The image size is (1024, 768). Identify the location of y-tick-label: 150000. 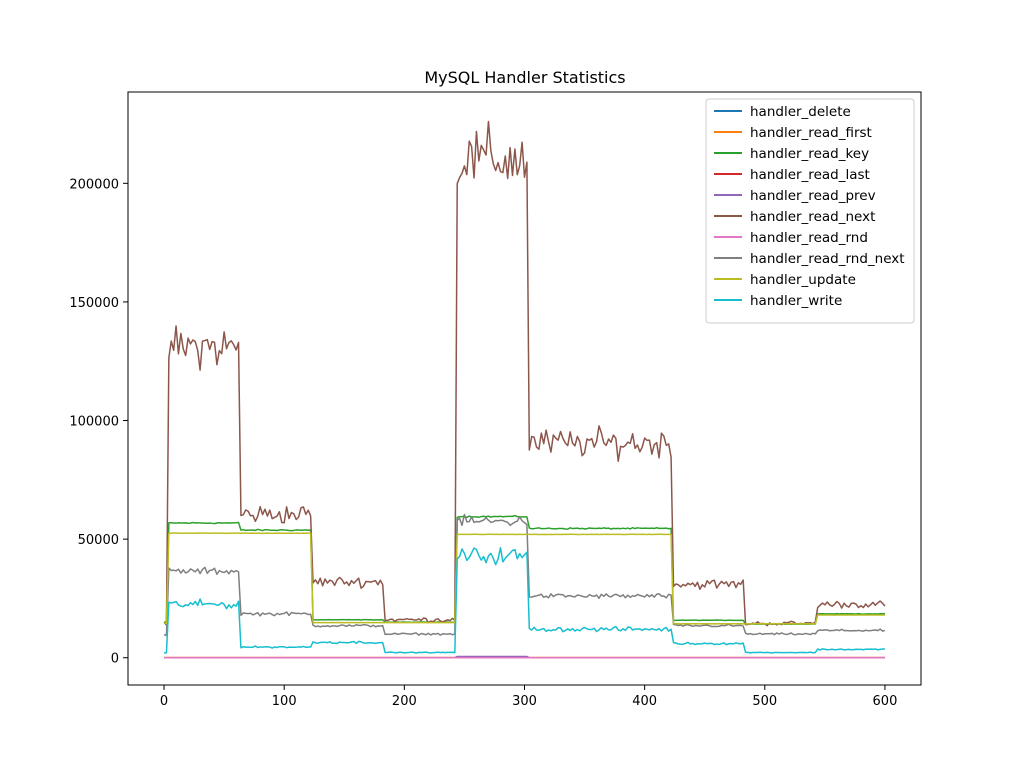
(94, 303).